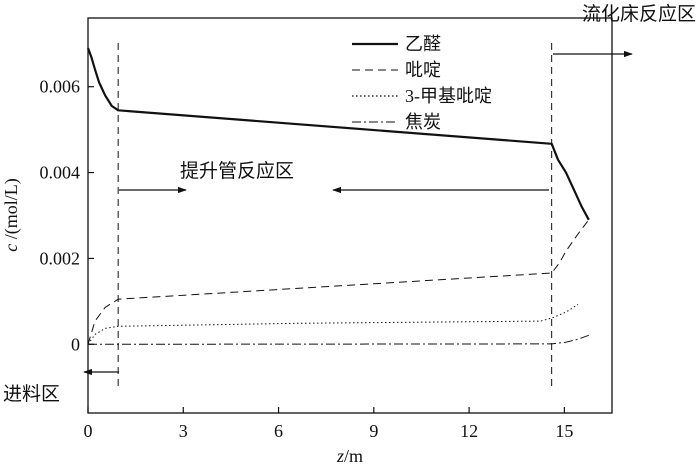 The width and height of the screenshot is (700, 469). What do you see at coordinates (373, 431) in the screenshot?
I see `x-tick-label: 9` at bounding box center [373, 431].